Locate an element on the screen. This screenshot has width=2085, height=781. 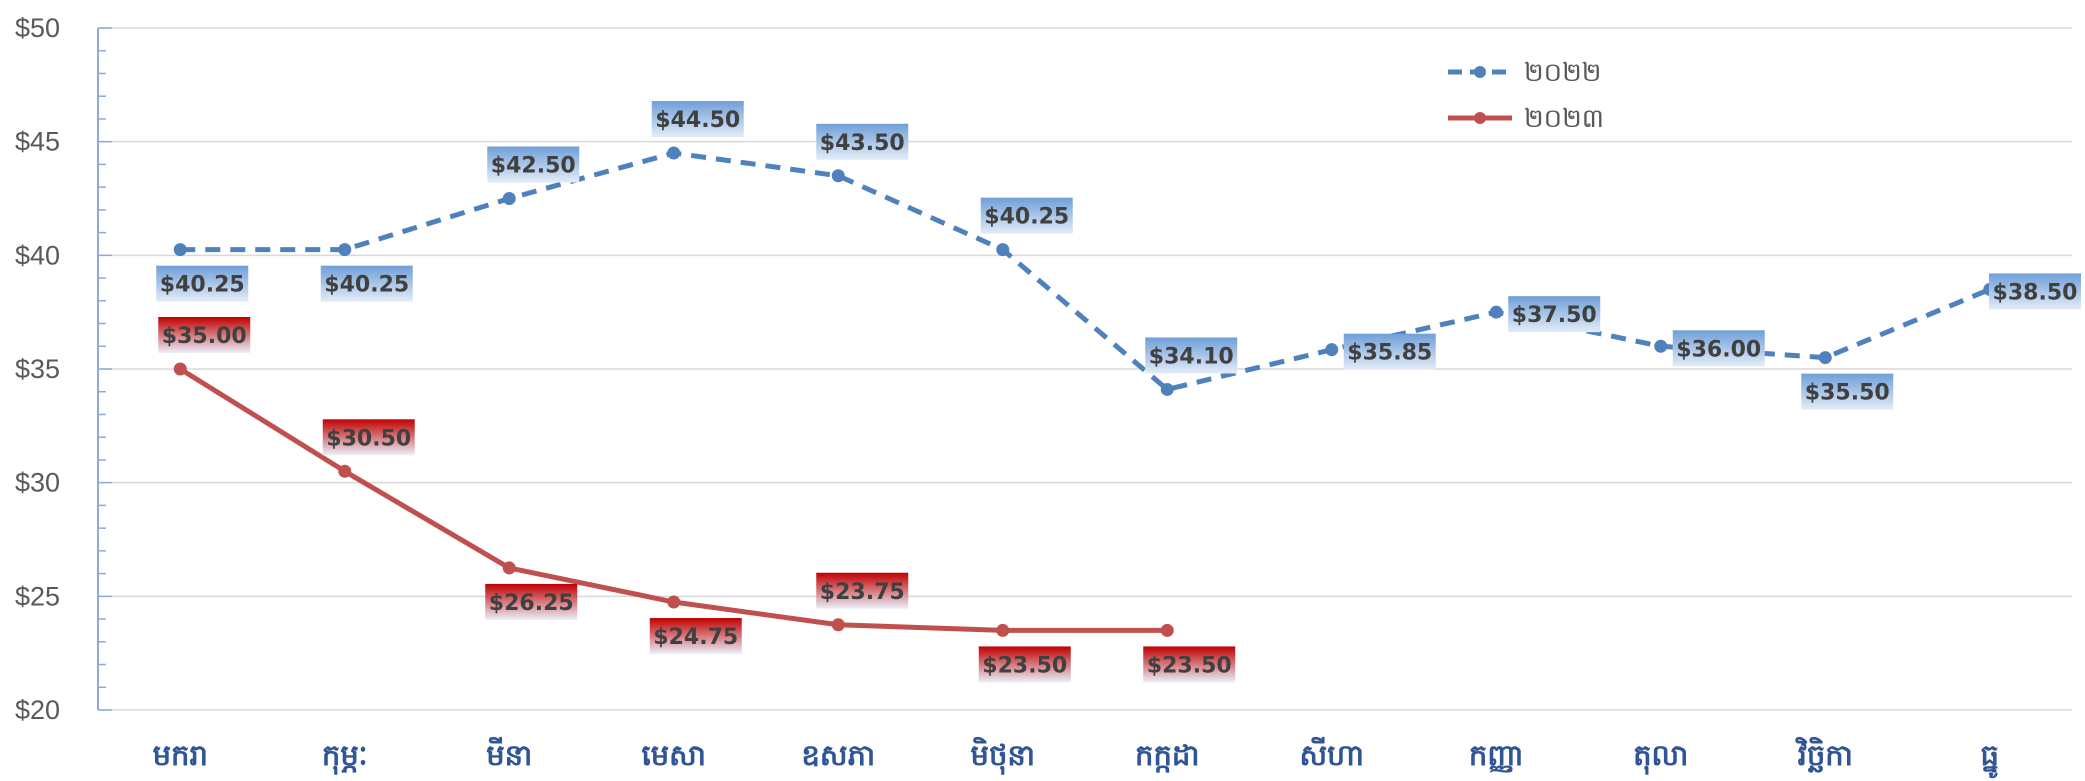
data-label: $35.00 is located at coordinates (204, 336).